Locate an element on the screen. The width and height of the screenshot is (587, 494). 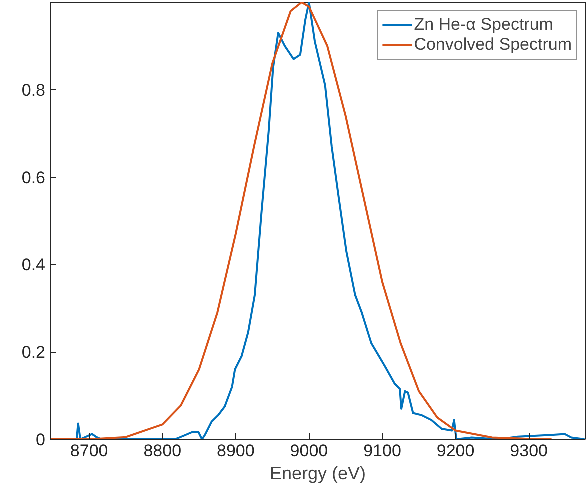
y-tick-label: 0 is located at coordinates (41, 440).